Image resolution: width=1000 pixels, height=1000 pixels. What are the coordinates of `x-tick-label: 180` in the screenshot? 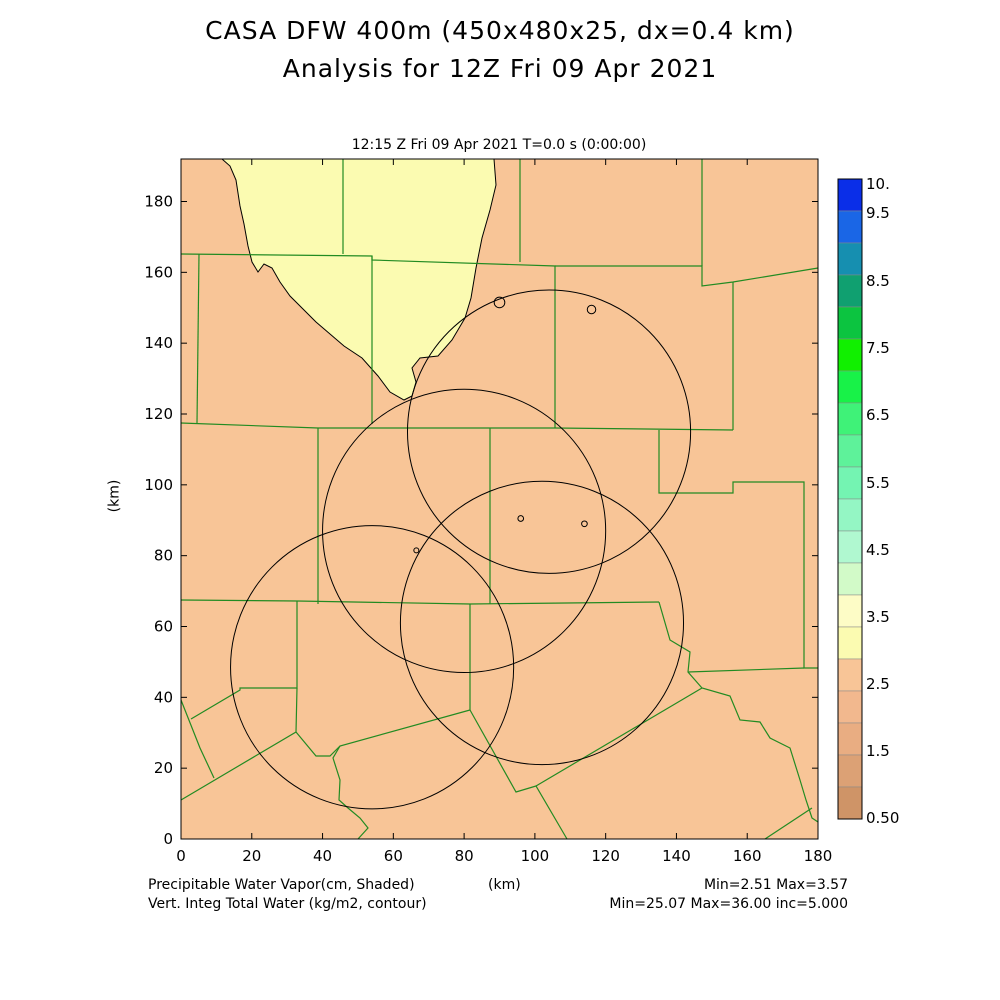 It's located at (818, 856).